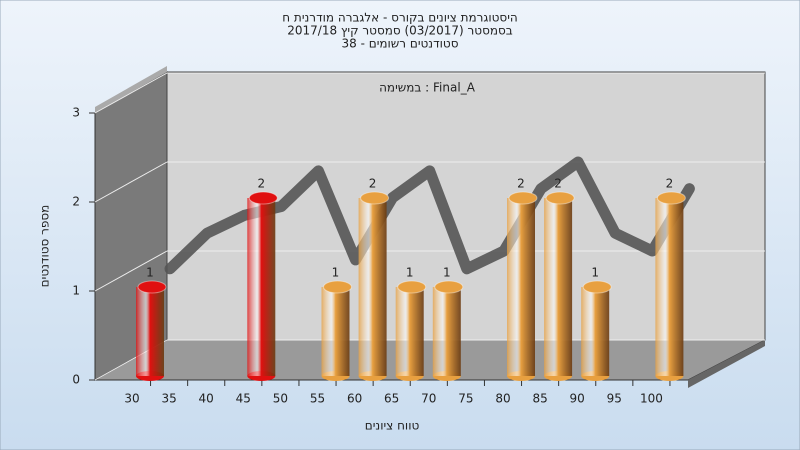  What do you see at coordinates (76, 380) in the screenshot?
I see `y-tick-label: 0` at bounding box center [76, 380].